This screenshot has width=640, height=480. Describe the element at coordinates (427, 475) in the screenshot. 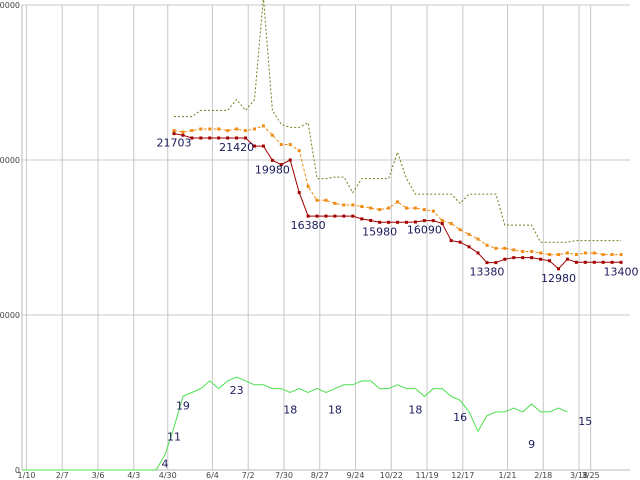

I see `x-tick-label: 11/19` at that location.